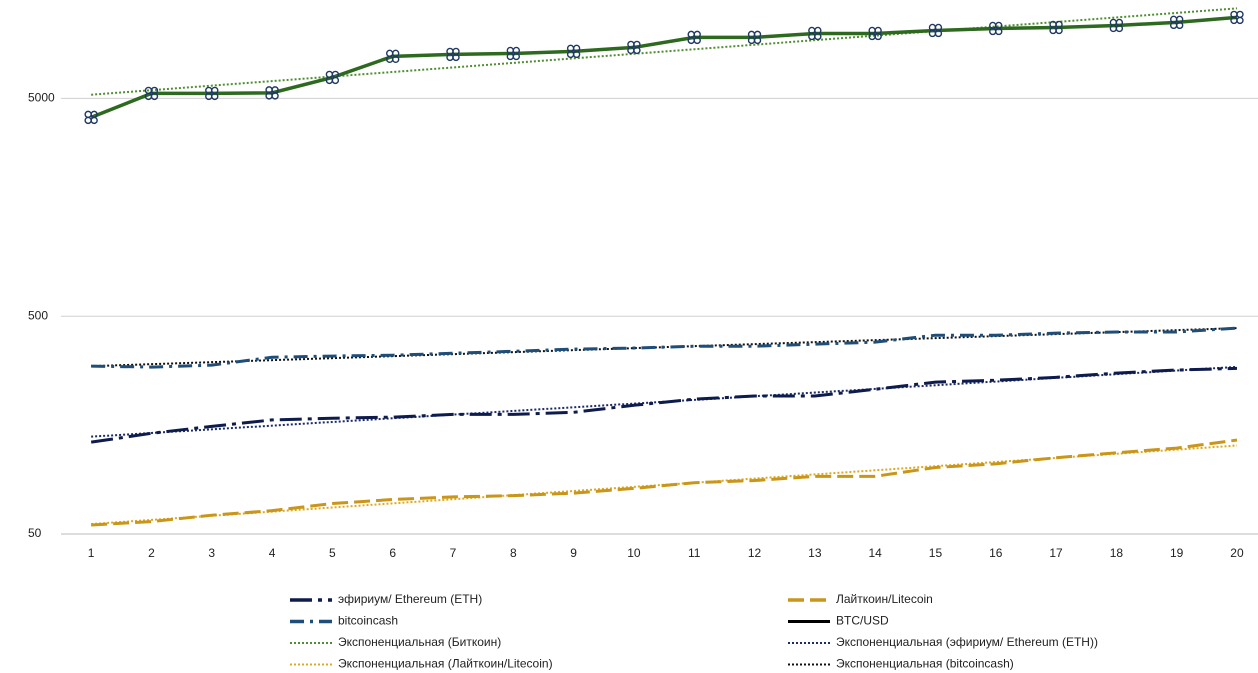 This screenshot has height=673, width=1258. What do you see at coordinates (272, 553) in the screenshot?
I see `x-tick-label: 4` at bounding box center [272, 553].